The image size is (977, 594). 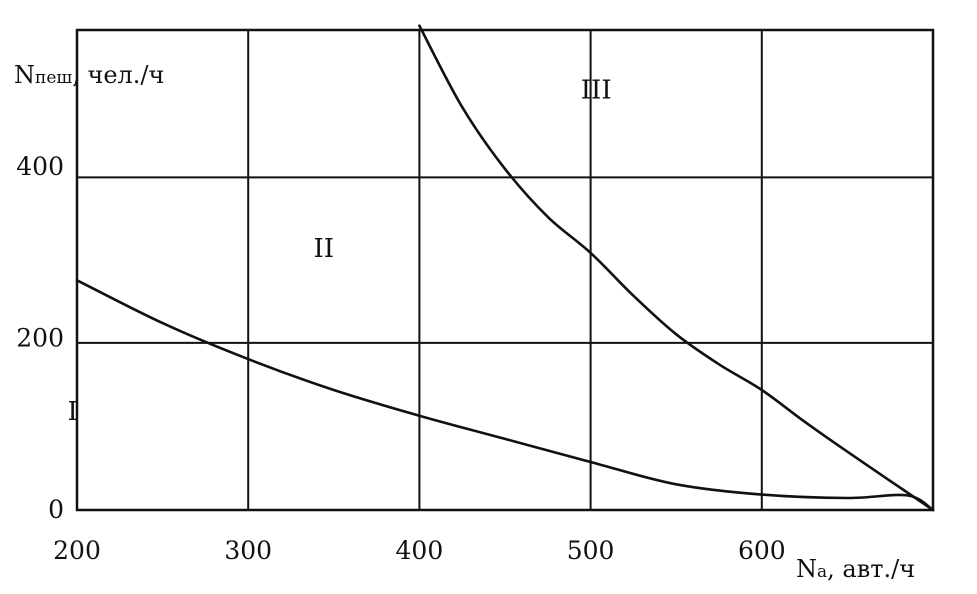 I want to click on y-tick-labels: 0 200 400, so click(x=40, y=338).